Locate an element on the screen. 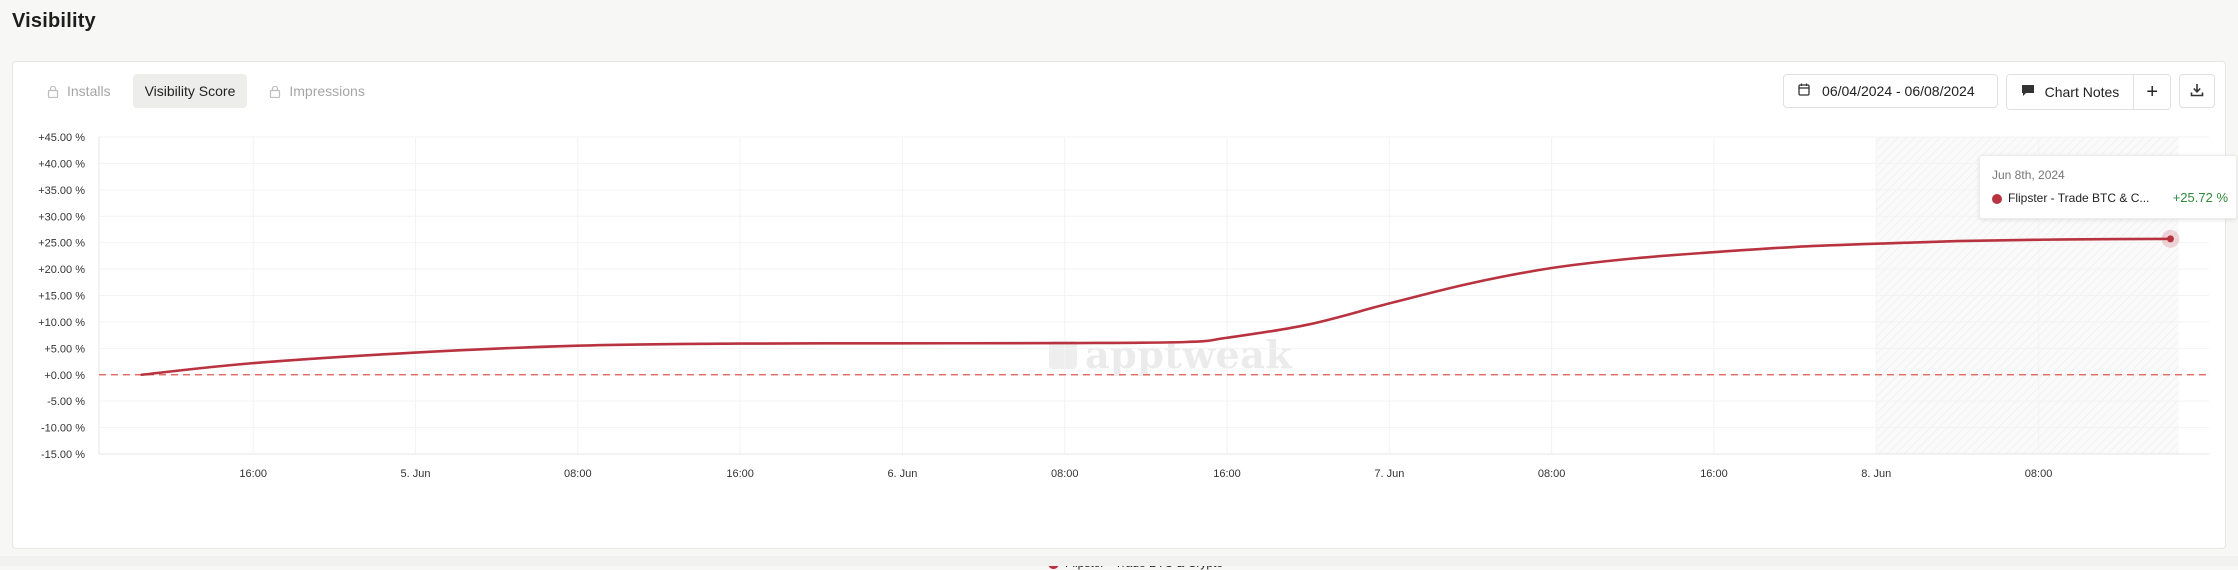 The image size is (2238, 570). y-tick-label: +40.00 % is located at coordinates (61, 164).